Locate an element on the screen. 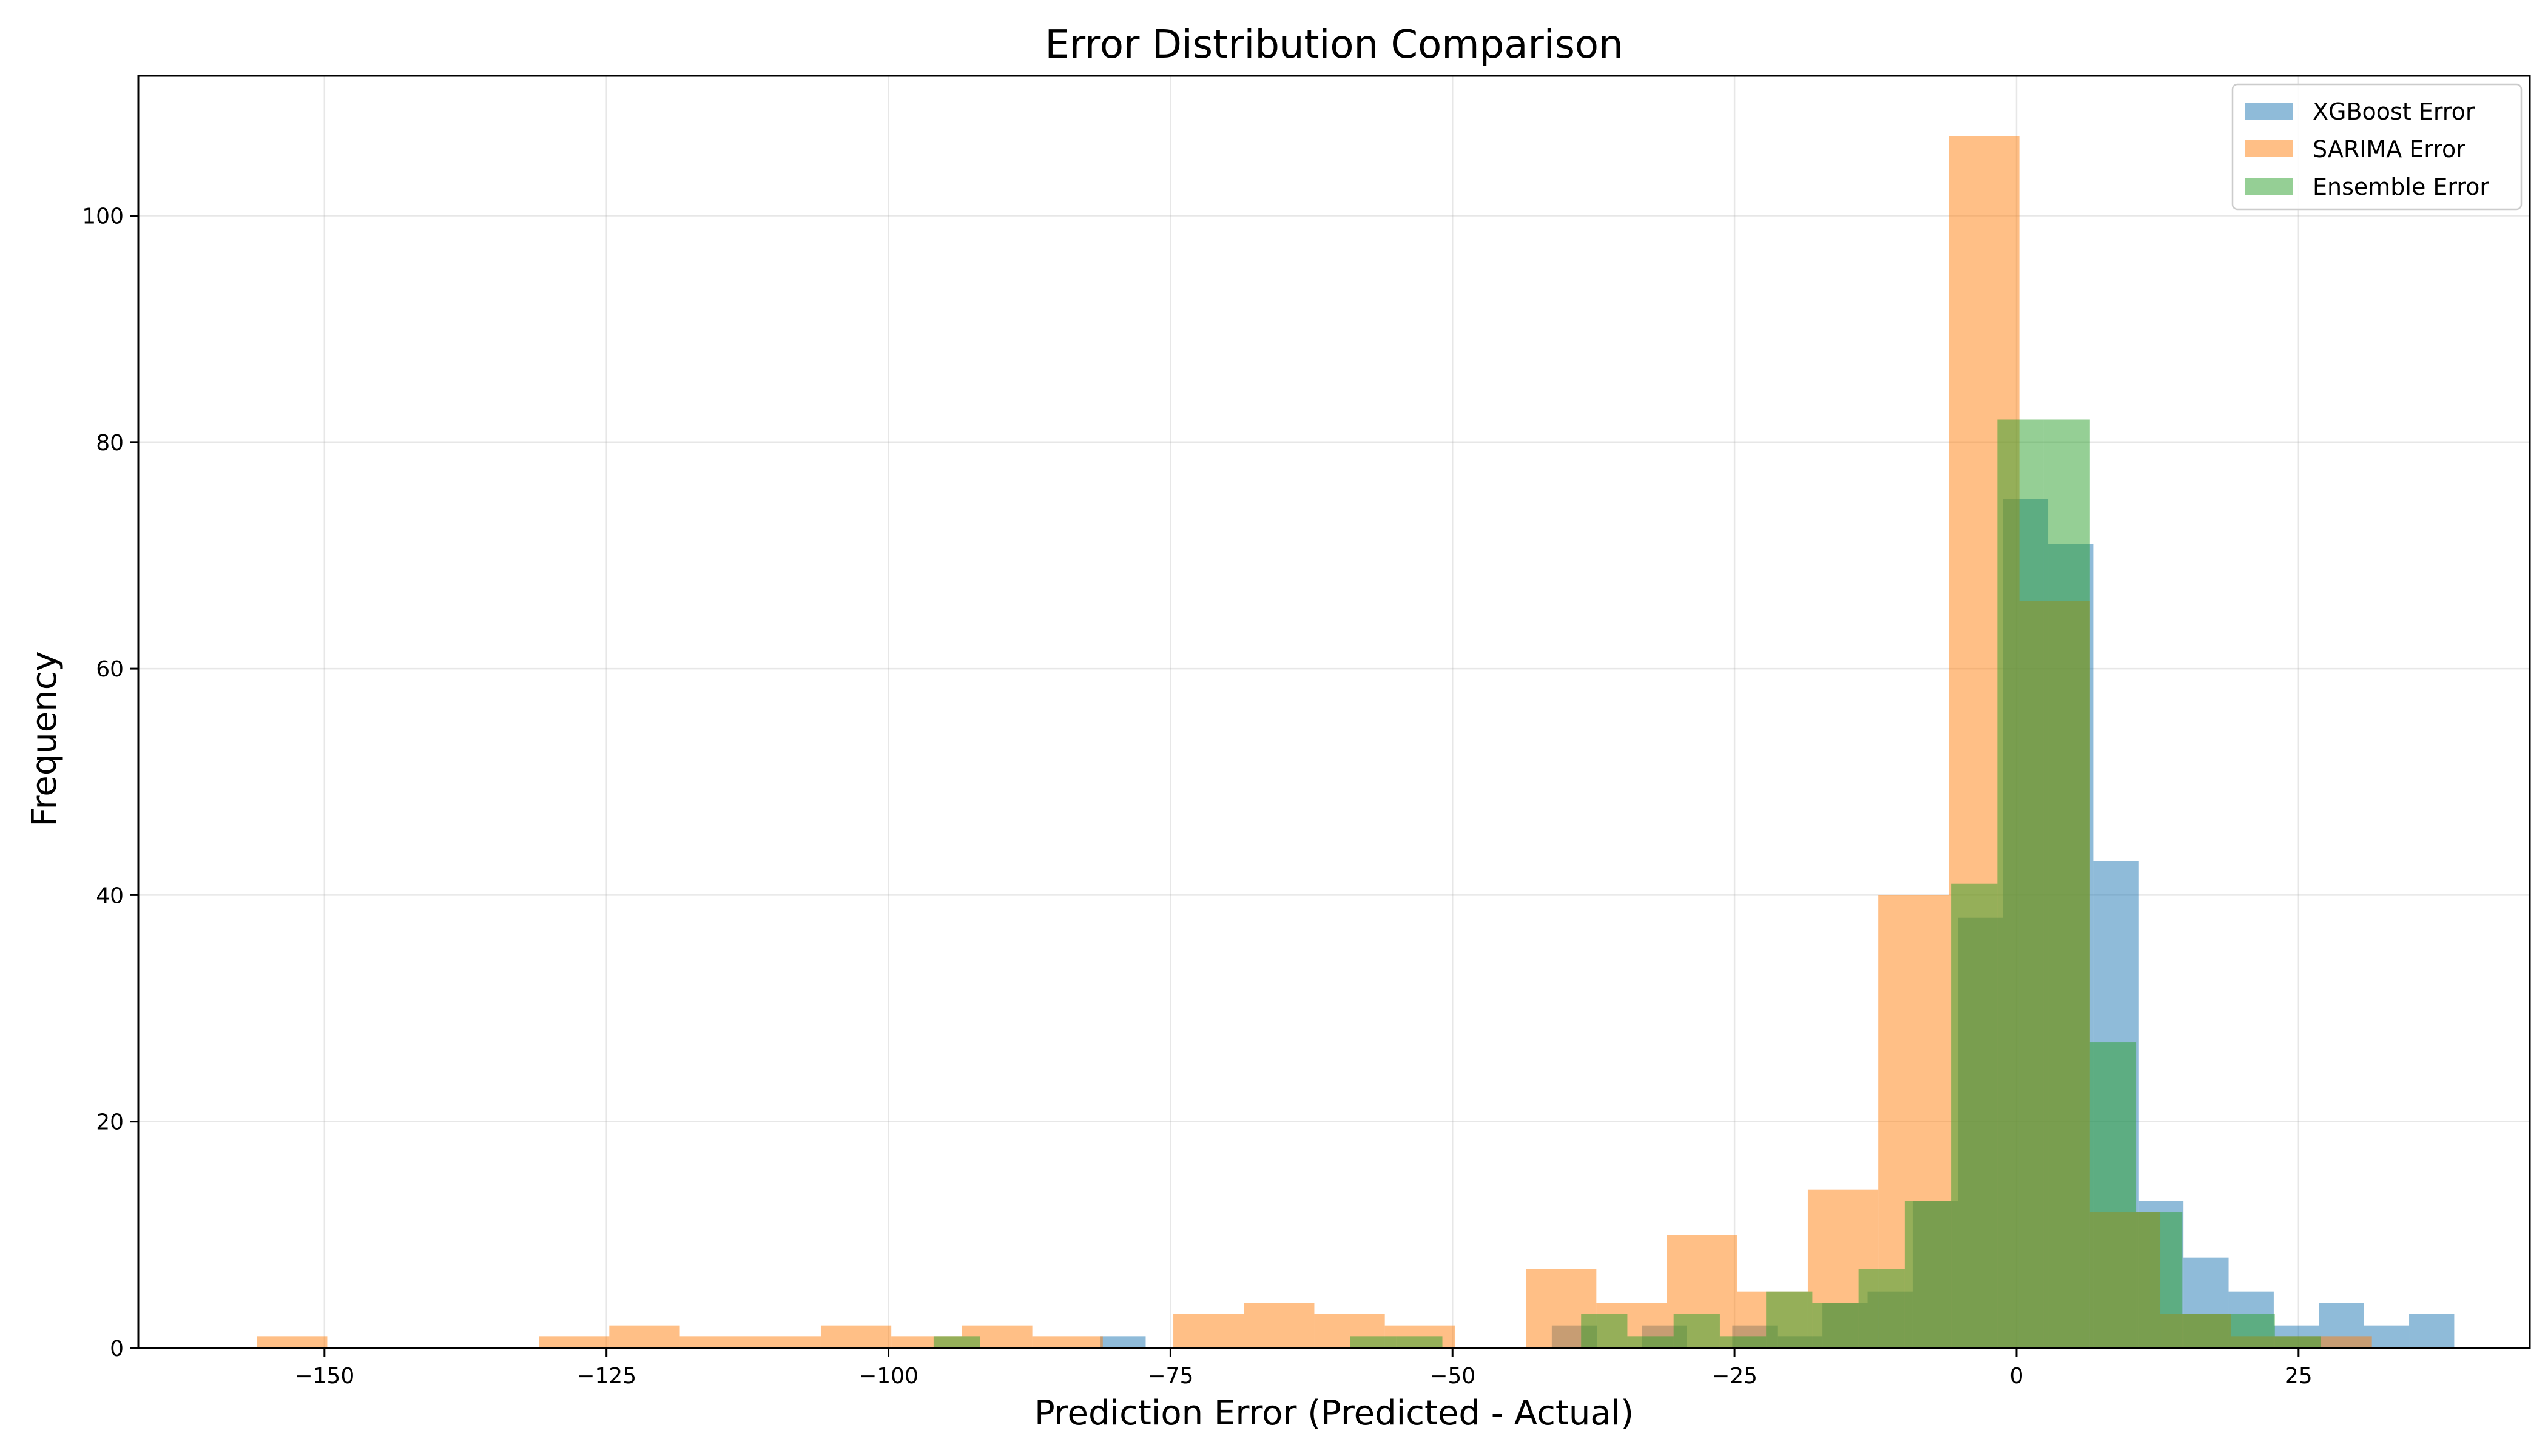  x-tick-label: −50 is located at coordinates (1452, 1376).